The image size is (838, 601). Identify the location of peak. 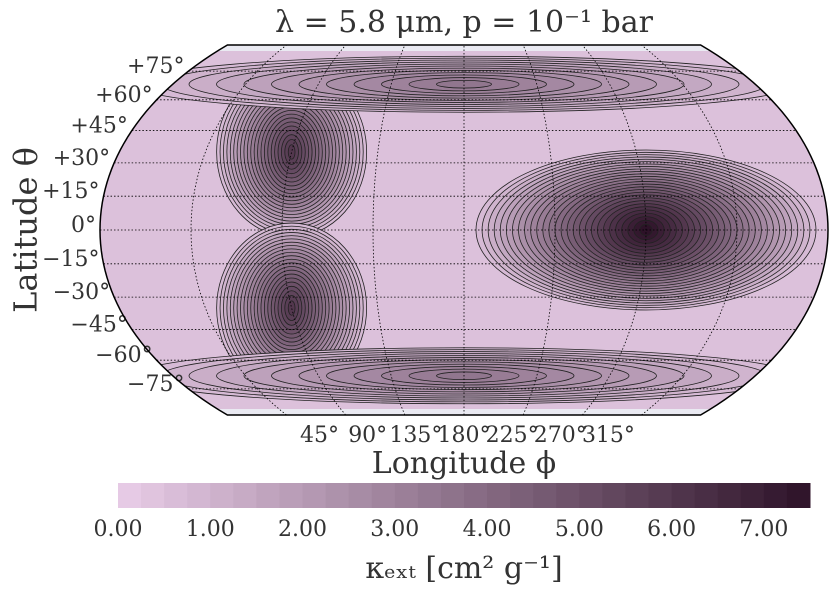
(292, 308).